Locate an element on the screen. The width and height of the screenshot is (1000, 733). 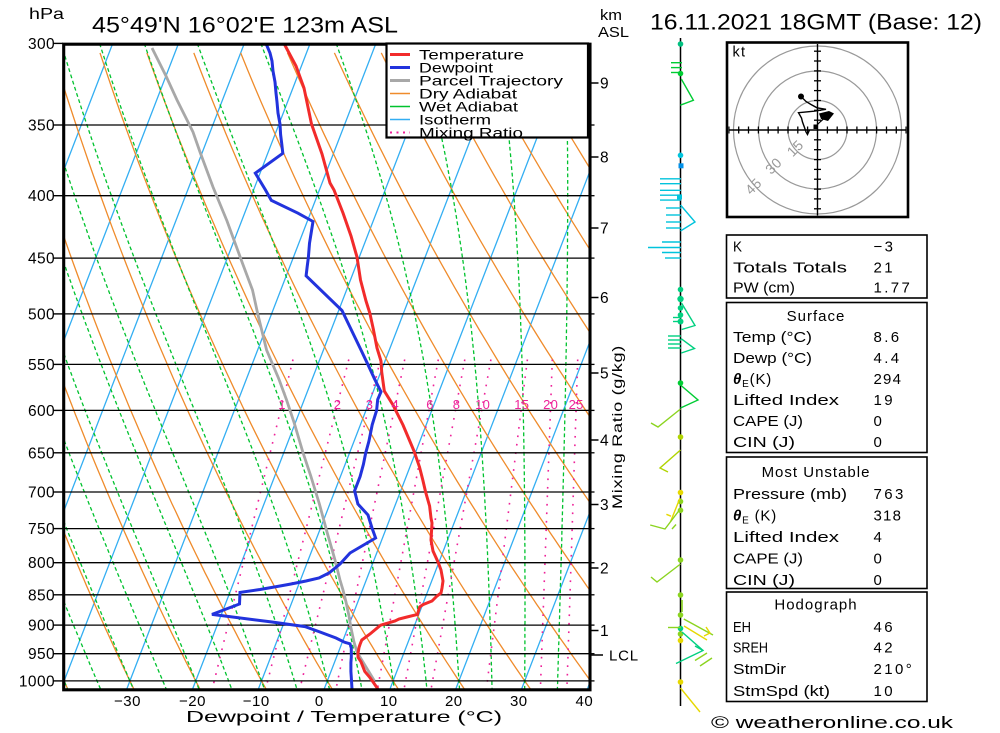
svg-text: 8.6 is located at coordinates (888, 337).